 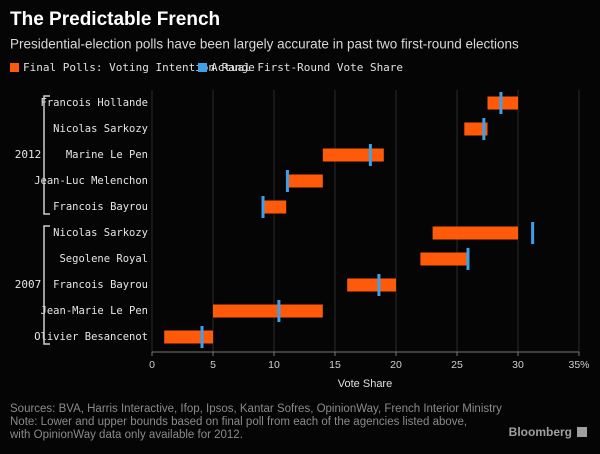 What do you see at coordinates (152, 365) in the screenshot?
I see `x-tick-label: 0` at bounding box center [152, 365].